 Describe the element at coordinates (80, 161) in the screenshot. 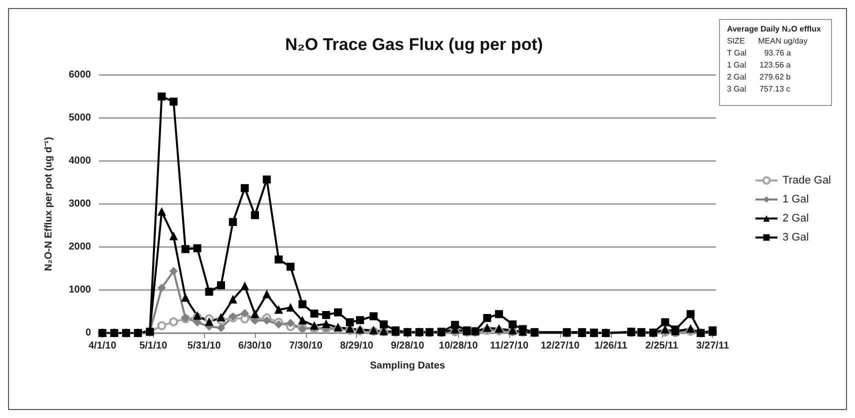

I see `y-tick-label: 4000` at that location.